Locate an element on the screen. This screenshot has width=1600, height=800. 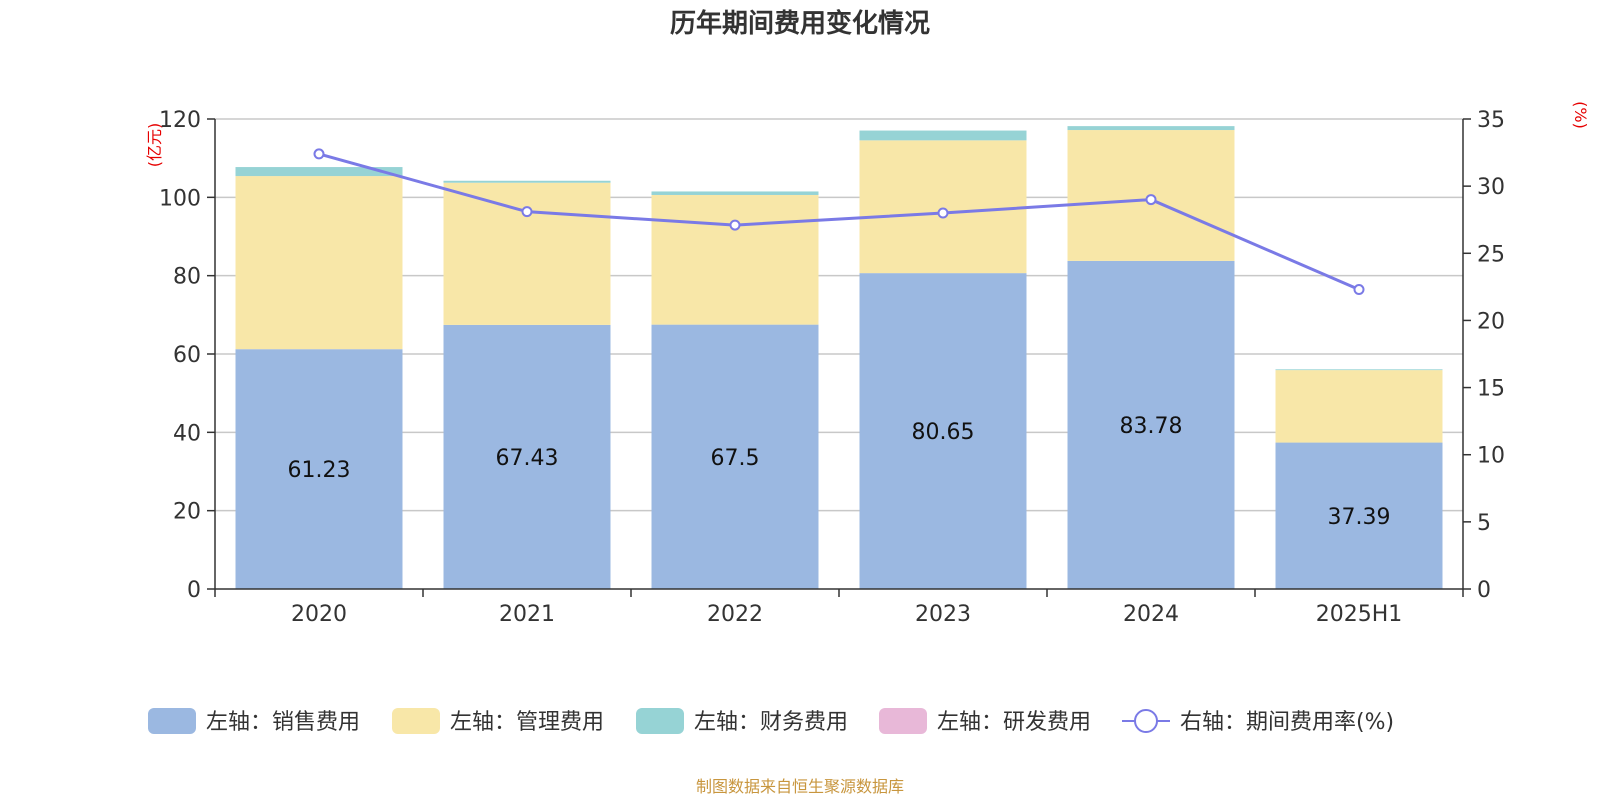
data-labels: 61.23 67.43 67.5 80.65 83.78 37.39 is located at coordinates (839, 472).